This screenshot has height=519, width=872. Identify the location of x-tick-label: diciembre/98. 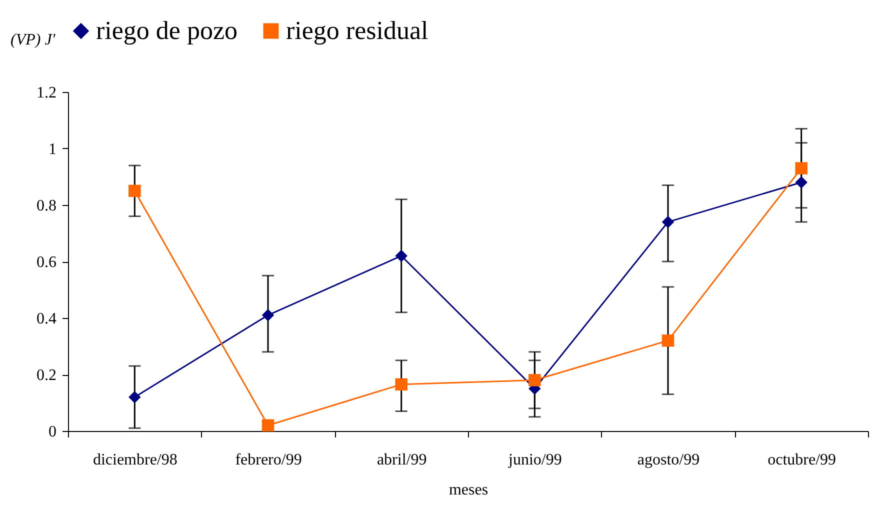
(135, 460).